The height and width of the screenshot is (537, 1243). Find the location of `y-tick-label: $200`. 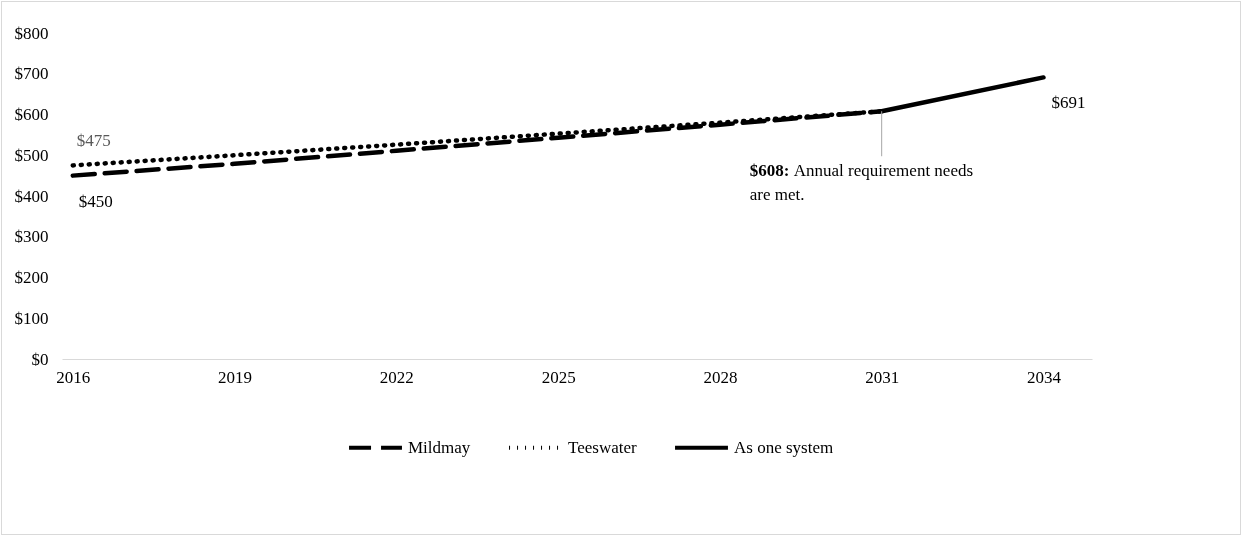

y-tick-label: $200 is located at coordinates (31, 277).